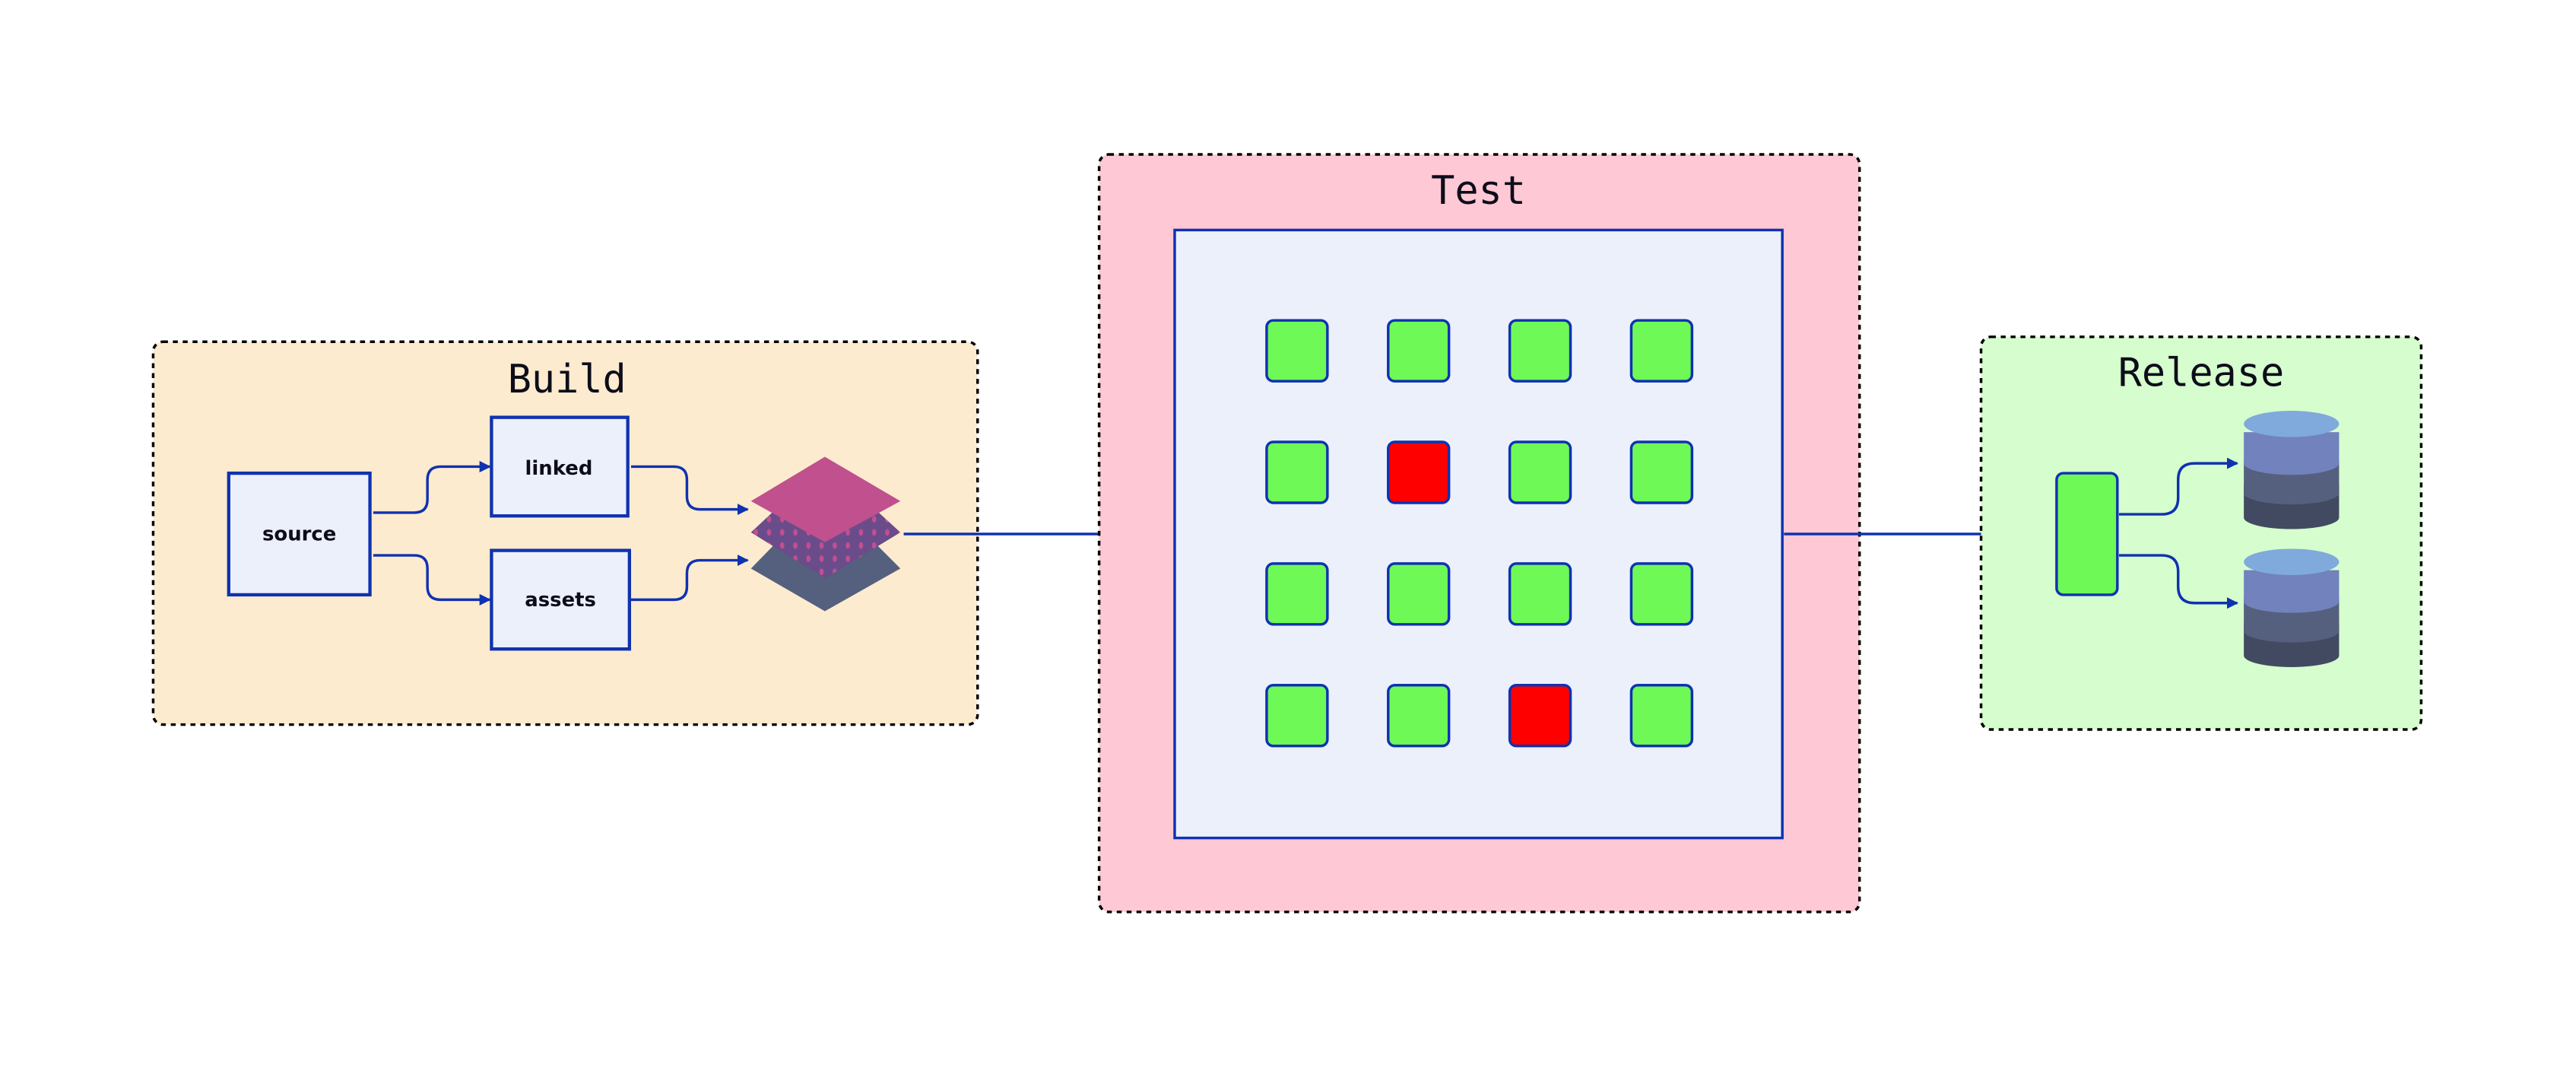 This screenshot has width=2576, height=1068. I want to click on release-title: Release, so click(2201, 373).